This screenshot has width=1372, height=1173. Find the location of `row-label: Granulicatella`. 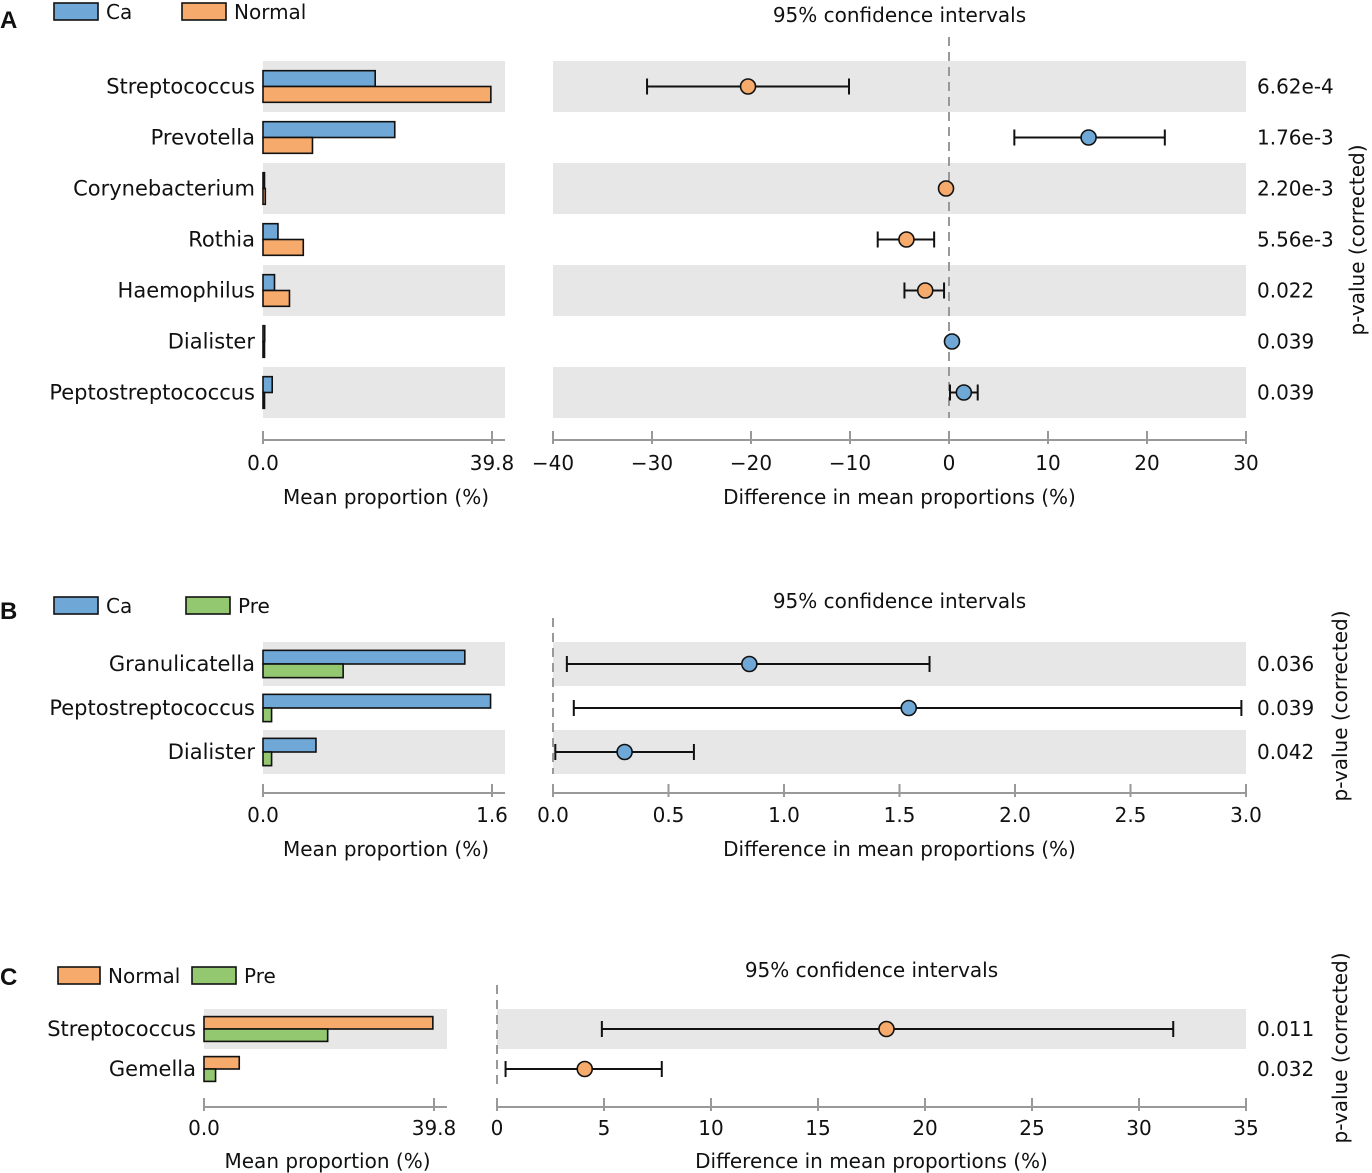

row-label: Granulicatella is located at coordinates (182, 664).